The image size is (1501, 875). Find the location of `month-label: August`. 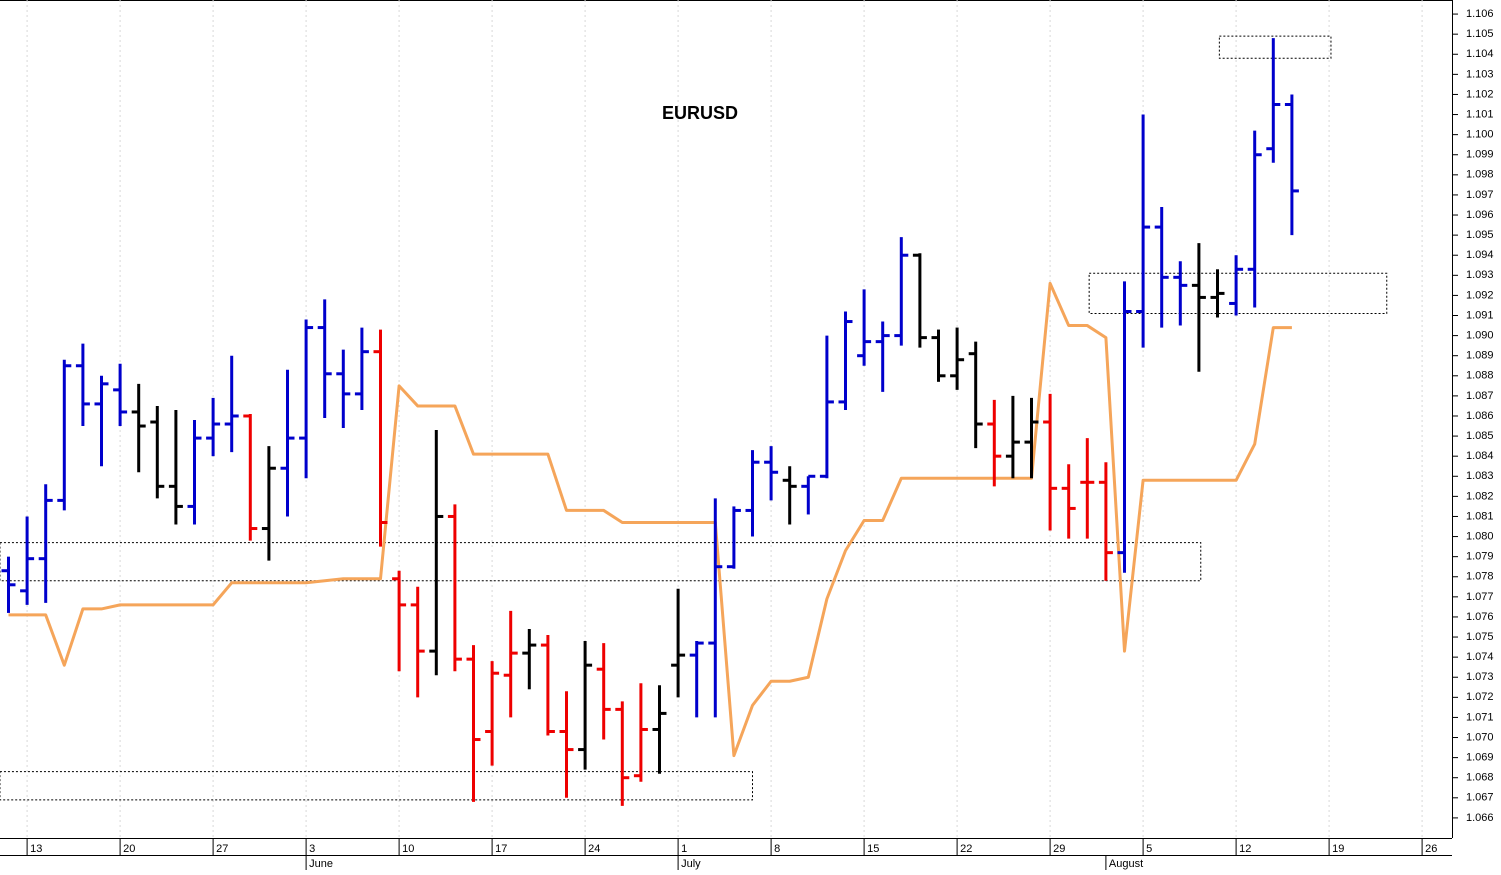

month-label: August is located at coordinates (1126, 864).